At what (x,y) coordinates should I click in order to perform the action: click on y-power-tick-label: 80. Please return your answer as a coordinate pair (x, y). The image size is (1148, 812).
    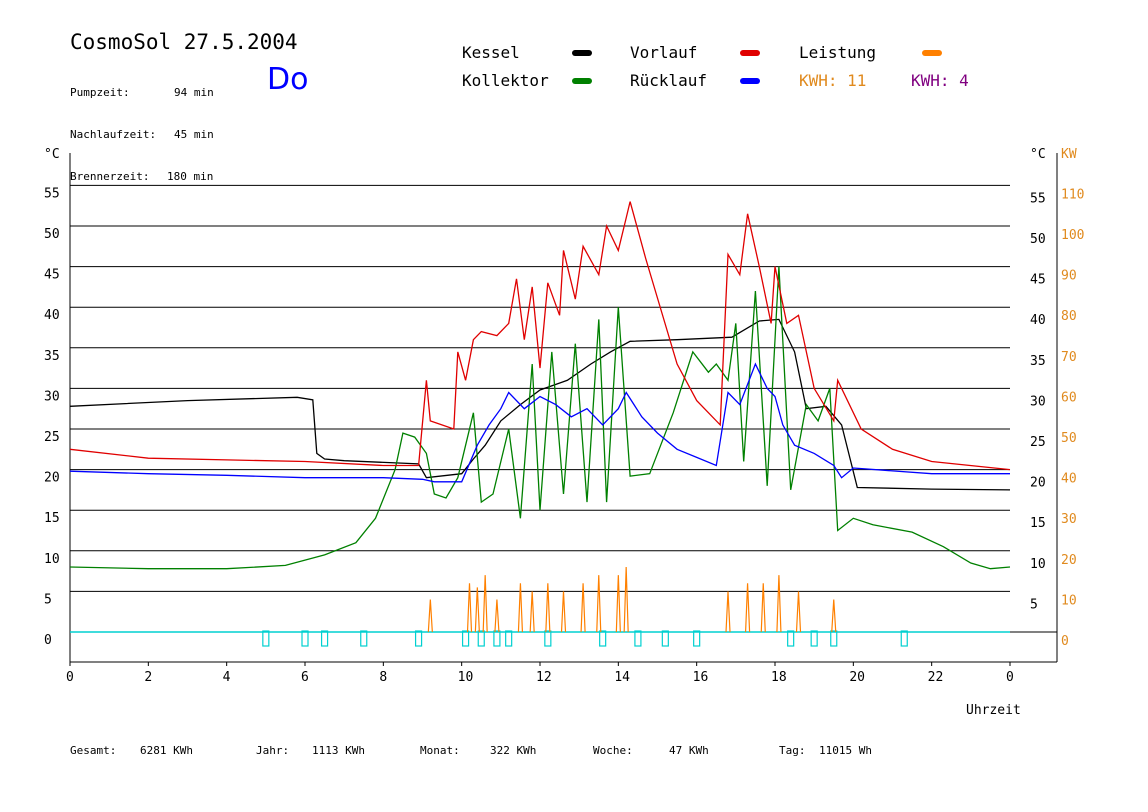
    Looking at the image, I should click on (1069, 316).